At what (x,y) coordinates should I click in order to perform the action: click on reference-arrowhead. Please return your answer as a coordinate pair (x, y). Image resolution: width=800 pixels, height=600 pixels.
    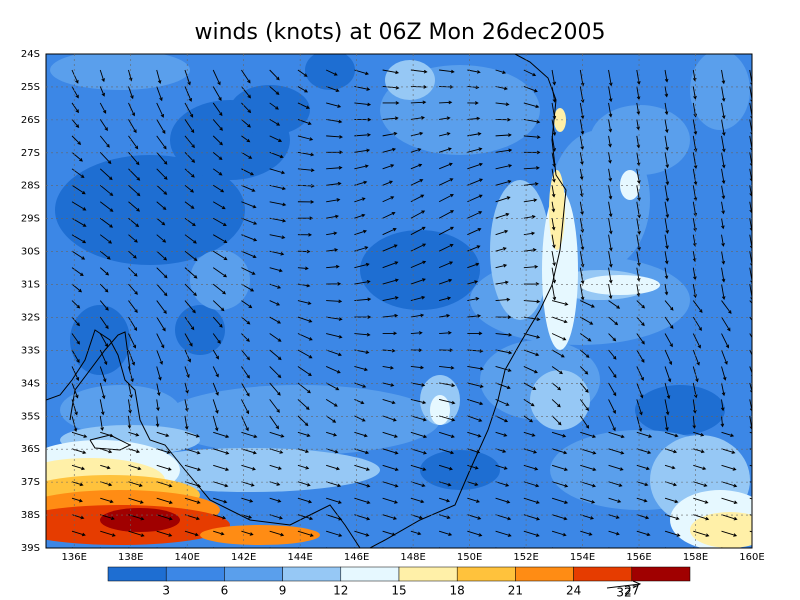
    Looking at the image, I should click on (637, 584).